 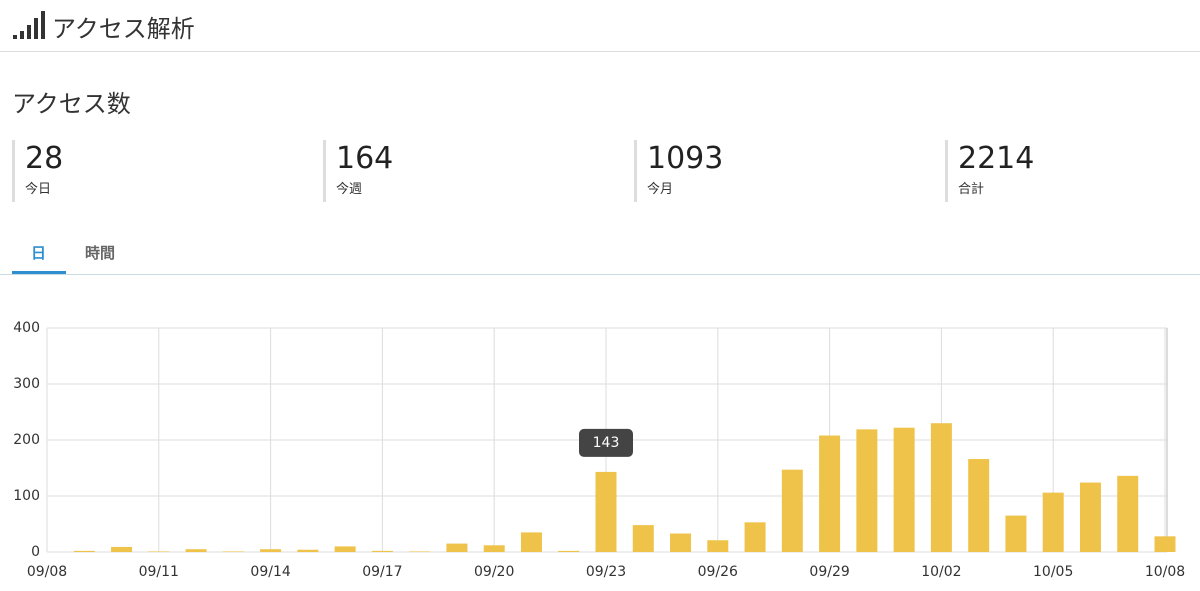 What do you see at coordinates (660, 189) in the screenshot?
I see `stat-label: 今月` at bounding box center [660, 189].